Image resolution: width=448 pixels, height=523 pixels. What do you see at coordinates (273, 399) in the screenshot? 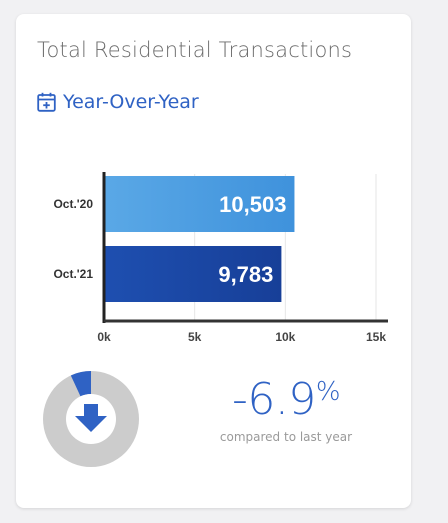
I see `change-number: -6.9` at bounding box center [273, 399].